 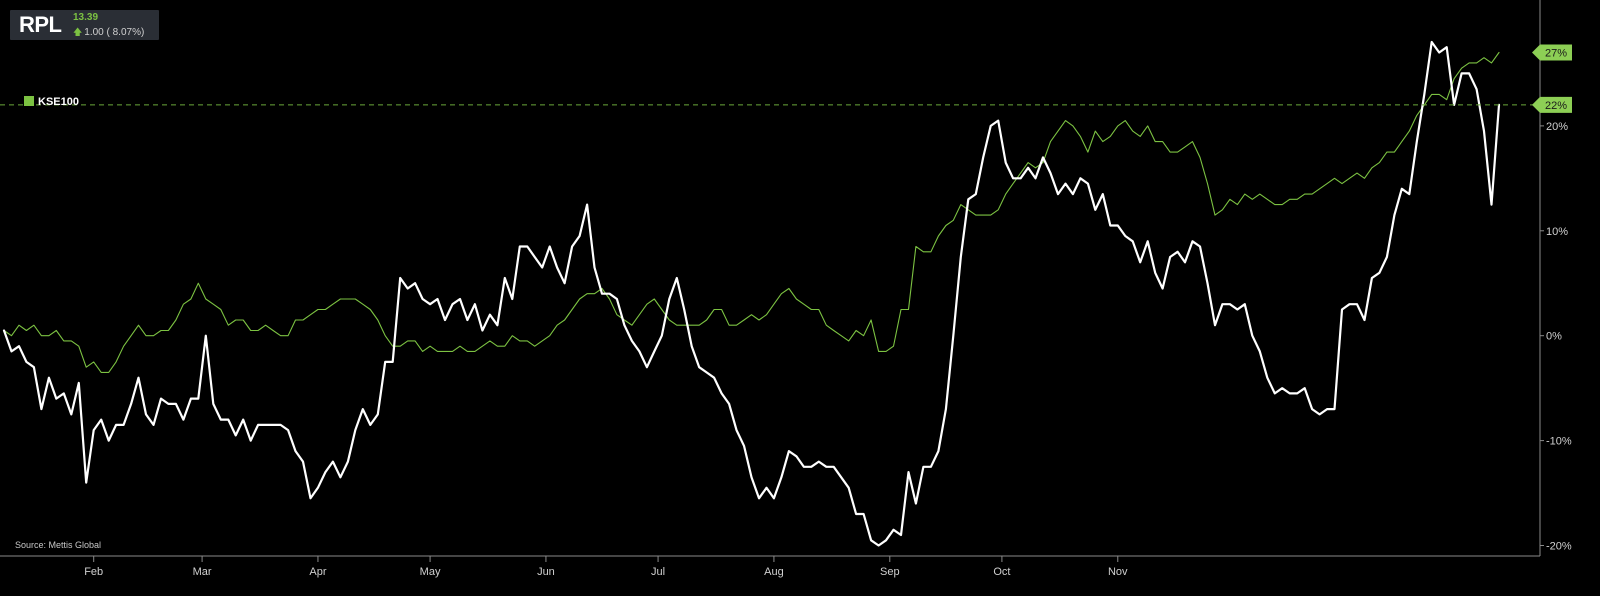 What do you see at coordinates (1557, 232) in the screenshot?
I see `y-tick-label: 10%` at bounding box center [1557, 232].